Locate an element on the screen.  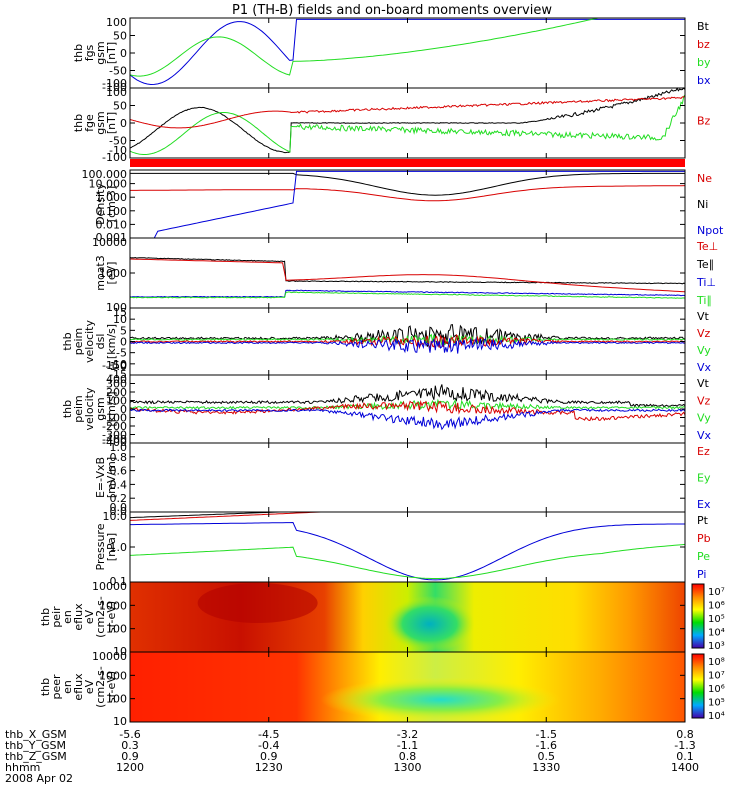
y-tick-label: -200 is located at coordinates (114, 426).